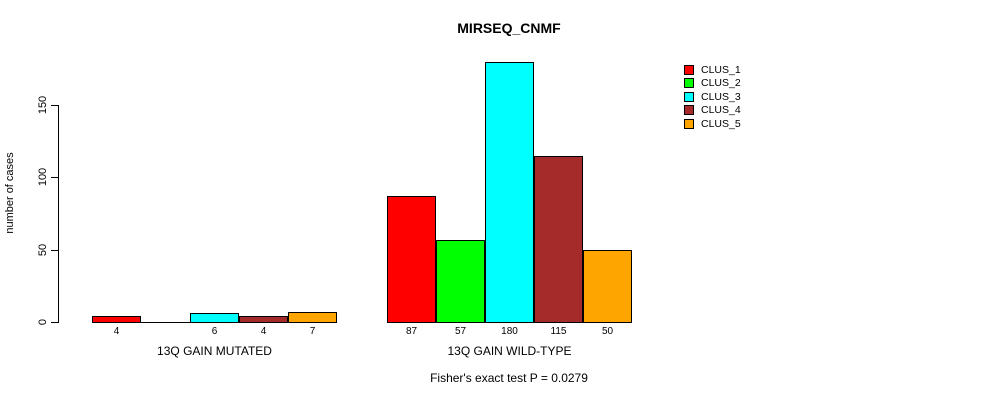 The width and height of the screenshot is (990, 400). I want to click on legend-label: CLUS_5, so click(721, 123).